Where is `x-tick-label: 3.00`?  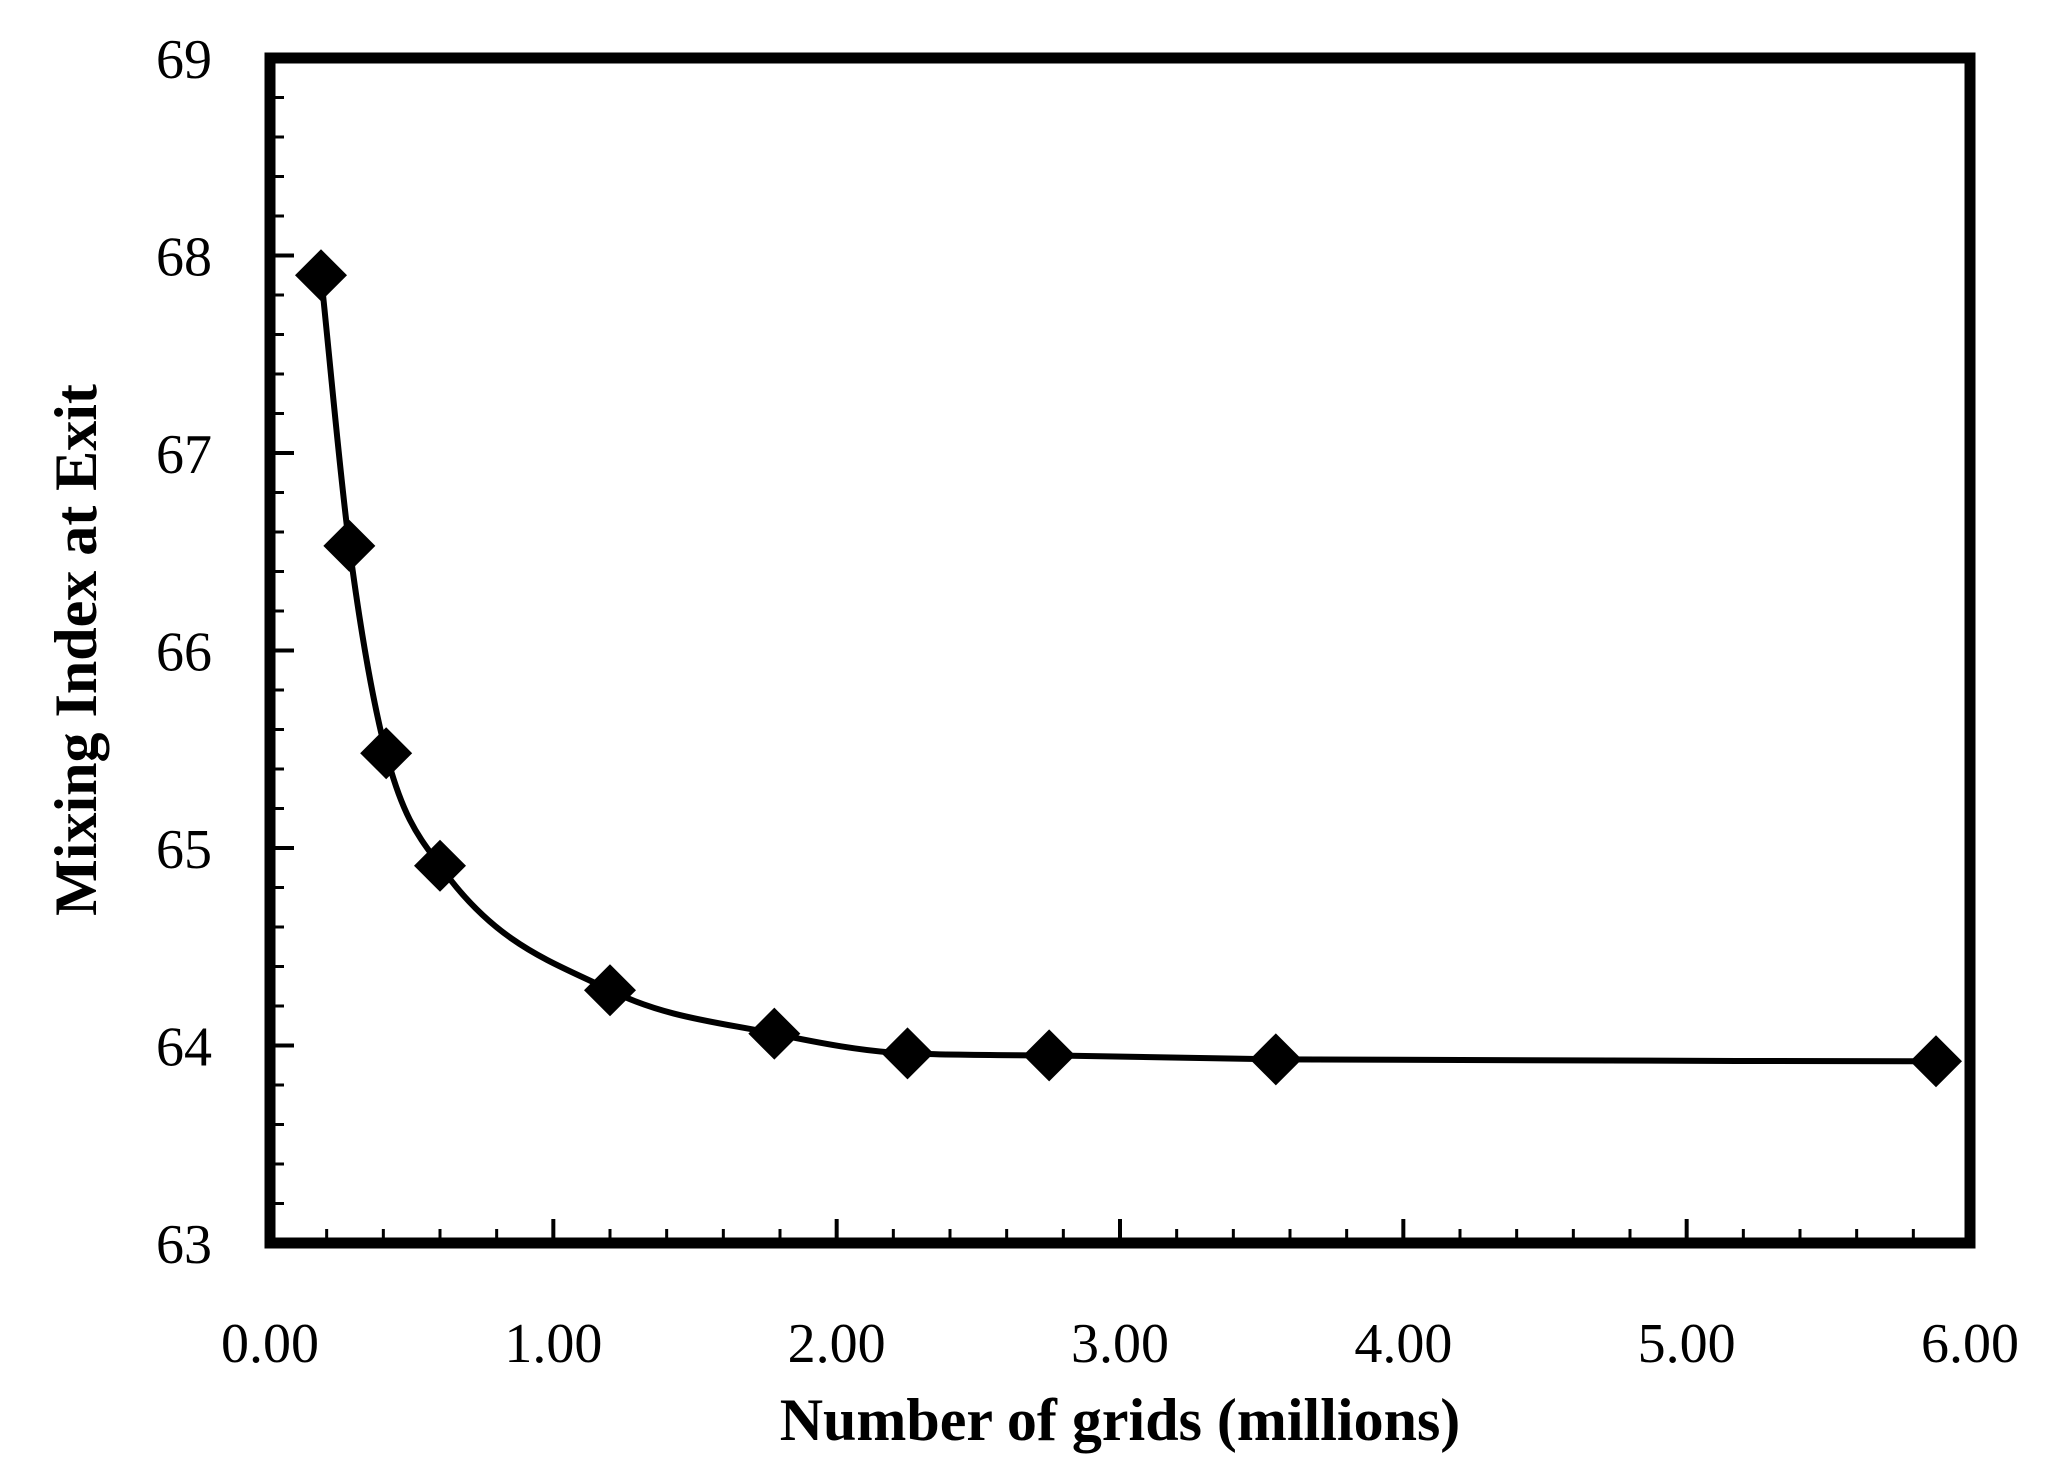
x-tick-label: 3.00 is located at coordinates (1120, 1344).